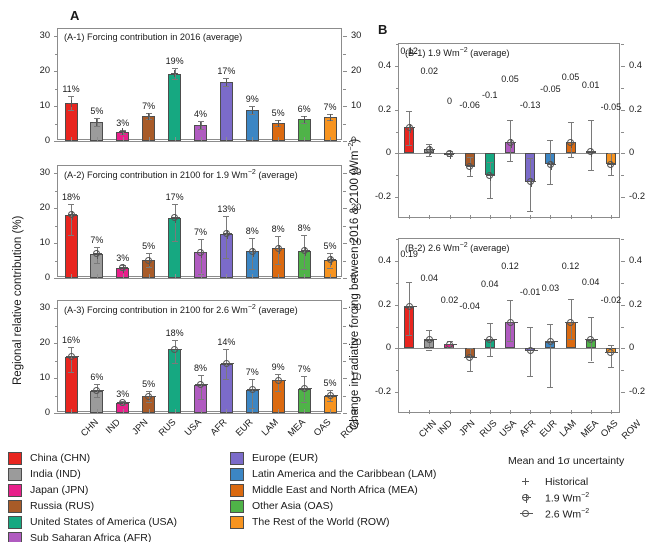 This screenshot has width=650, height=542. What do you see at coordinates (585, 511) in the screenshot?
I see `legend-unc-sup: −2` at bounding box center [585, 511].